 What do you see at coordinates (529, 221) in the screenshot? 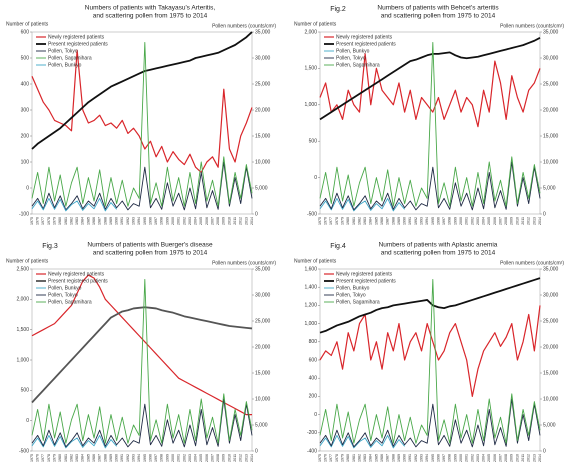
I see `x-tick-label: 2012` at bounding box center [529, 221].